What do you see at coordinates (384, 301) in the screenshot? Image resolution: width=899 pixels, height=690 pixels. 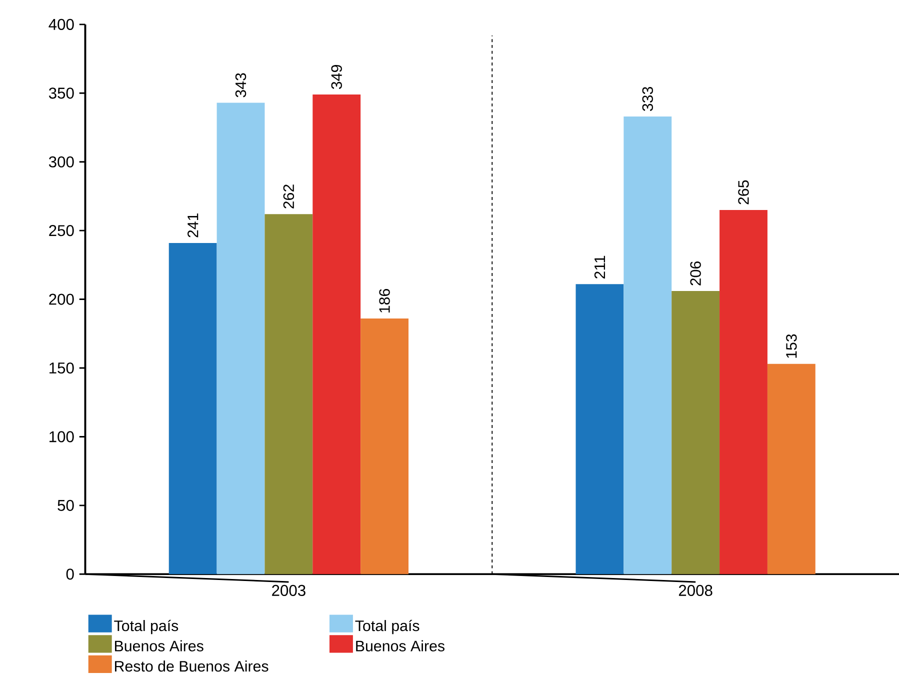 I see `data-label: 186` at bounding box center [384, 301].